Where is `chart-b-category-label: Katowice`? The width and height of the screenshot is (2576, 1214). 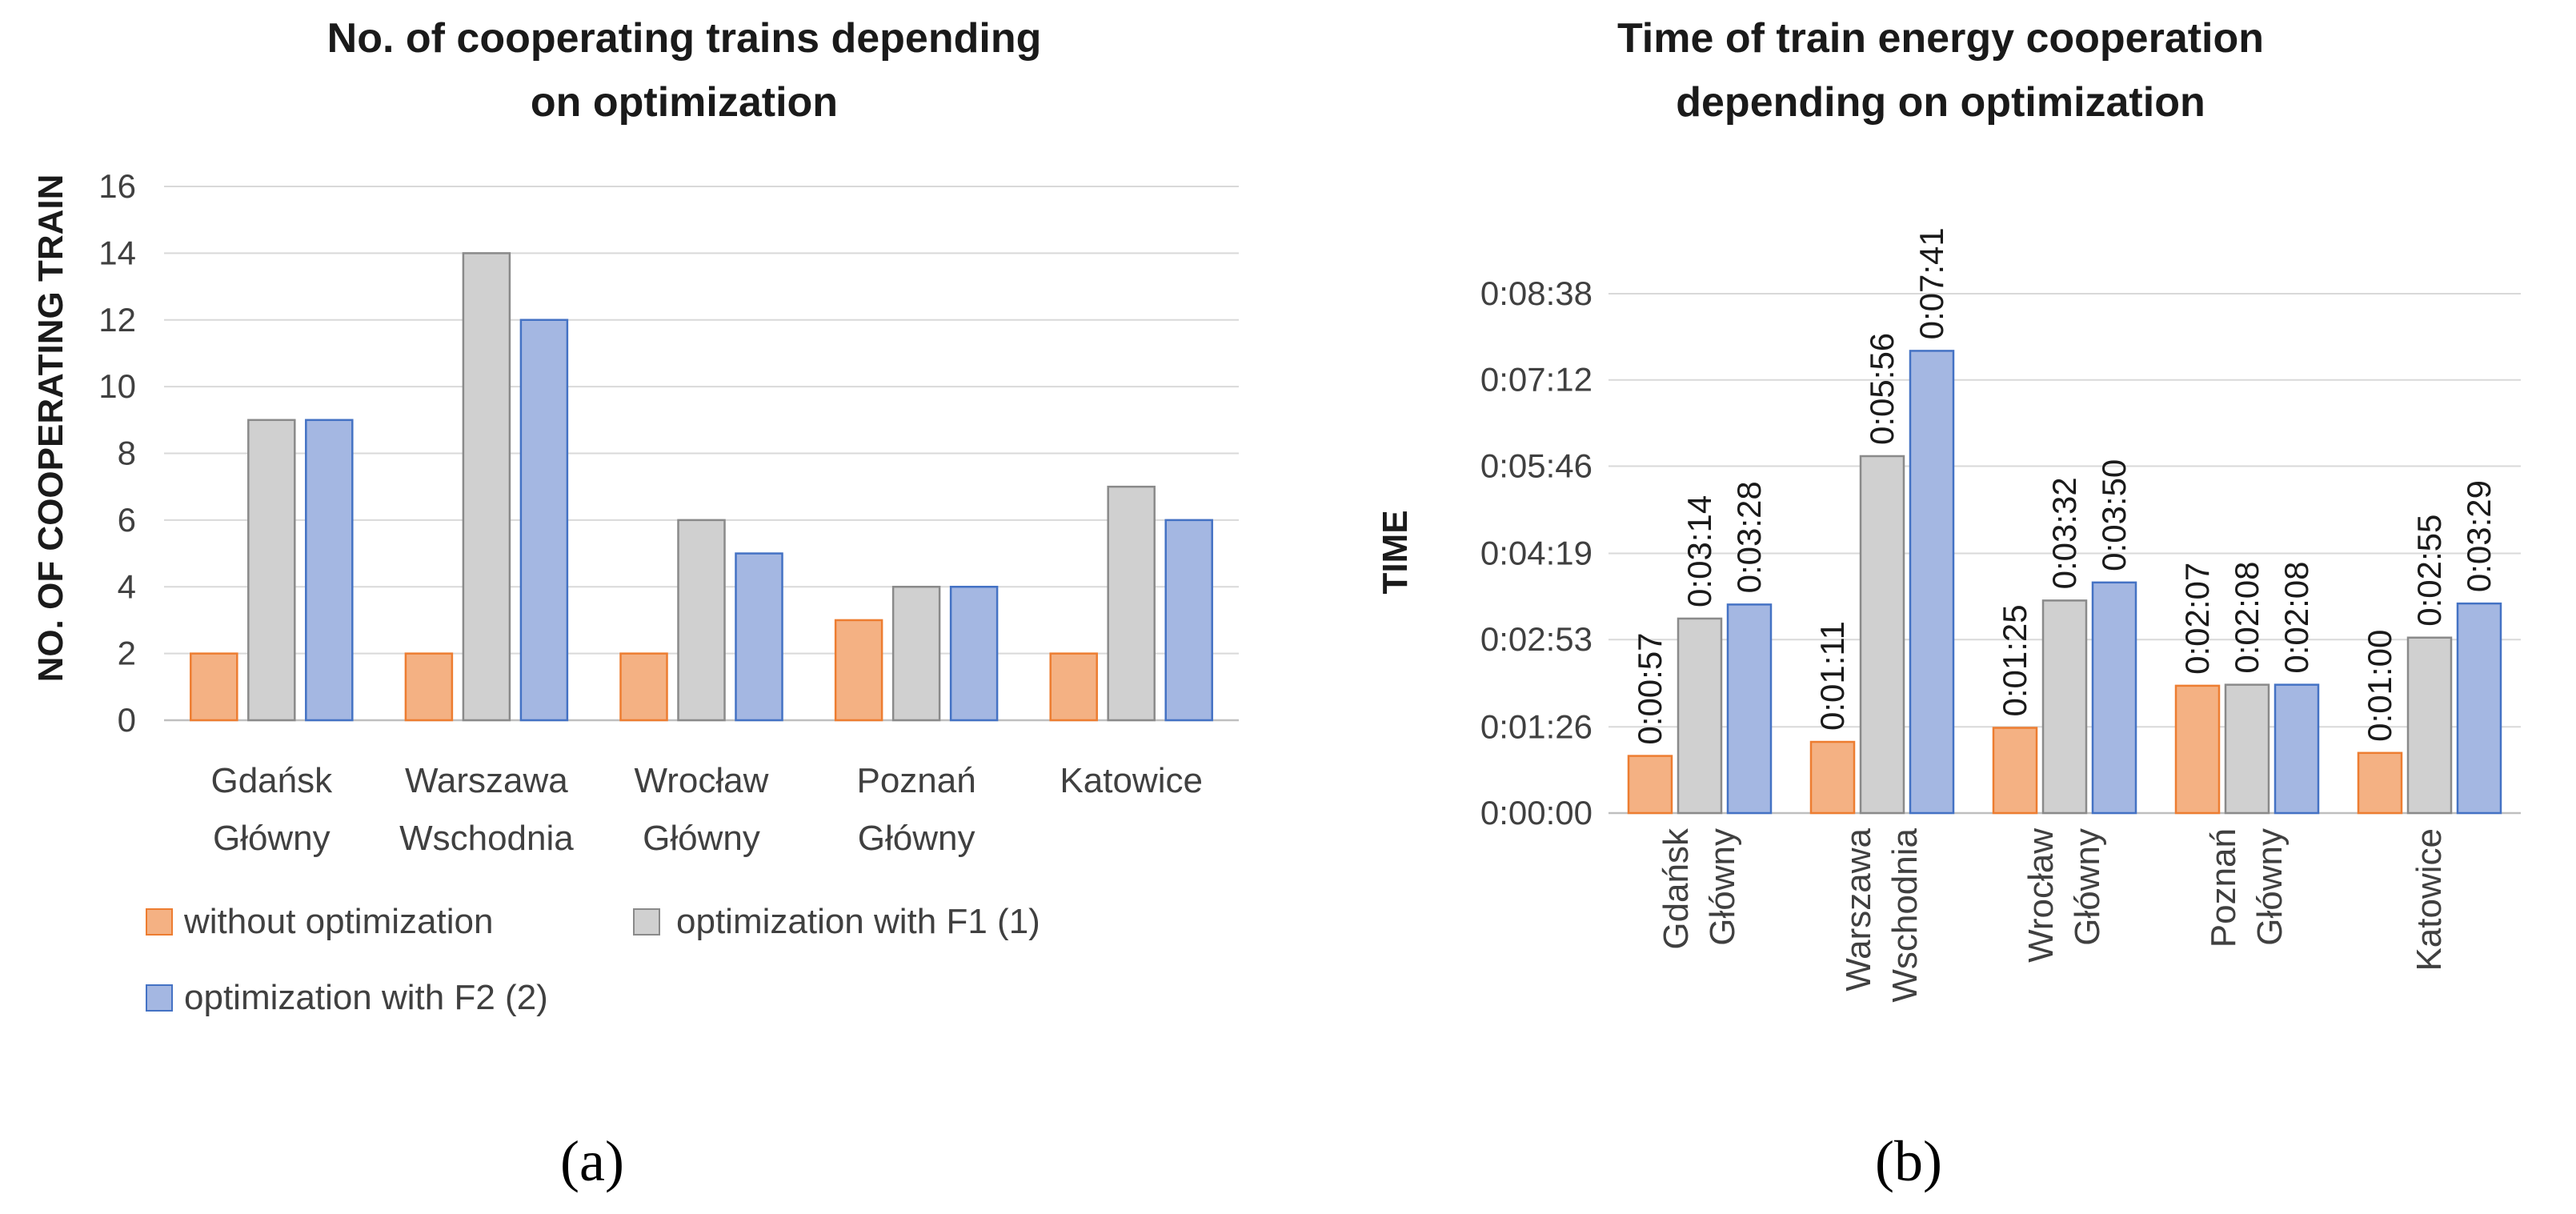 chart-b-category-label: Katowice is located at coordinates (2429, 900).